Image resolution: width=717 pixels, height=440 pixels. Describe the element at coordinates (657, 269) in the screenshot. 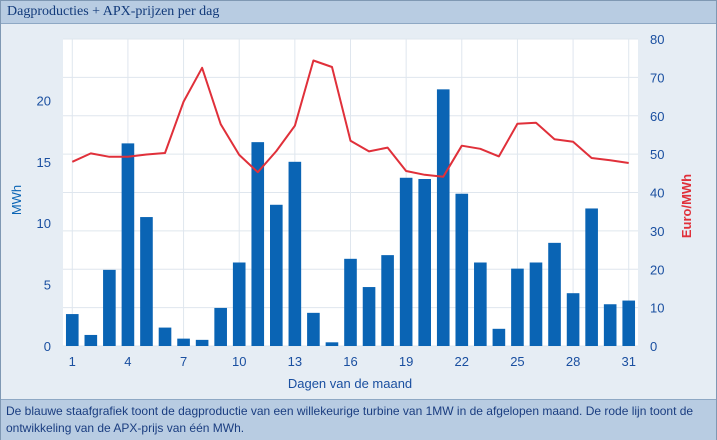

I see `y2-tick-label: 20` at that location.